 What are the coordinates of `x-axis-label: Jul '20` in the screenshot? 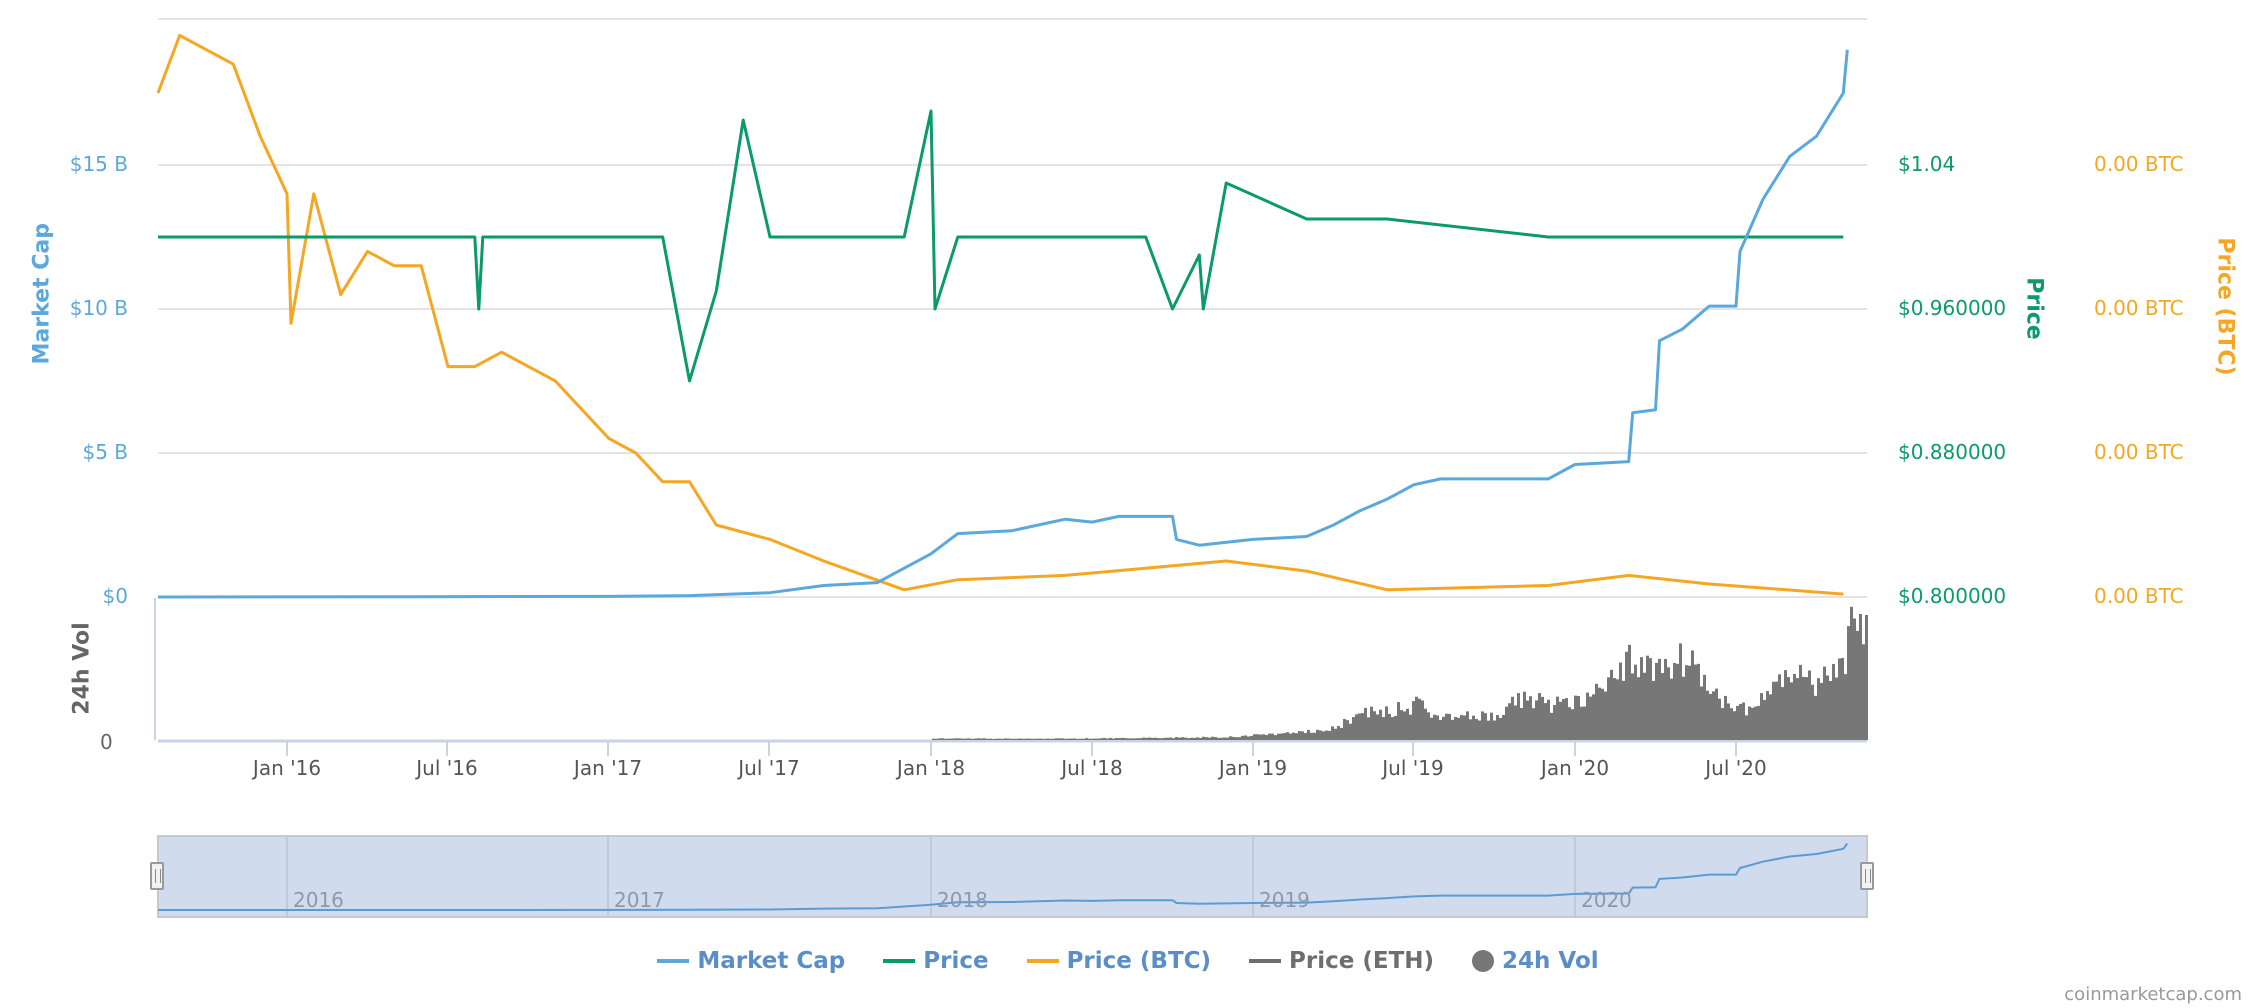 It's located at (1736, 768).